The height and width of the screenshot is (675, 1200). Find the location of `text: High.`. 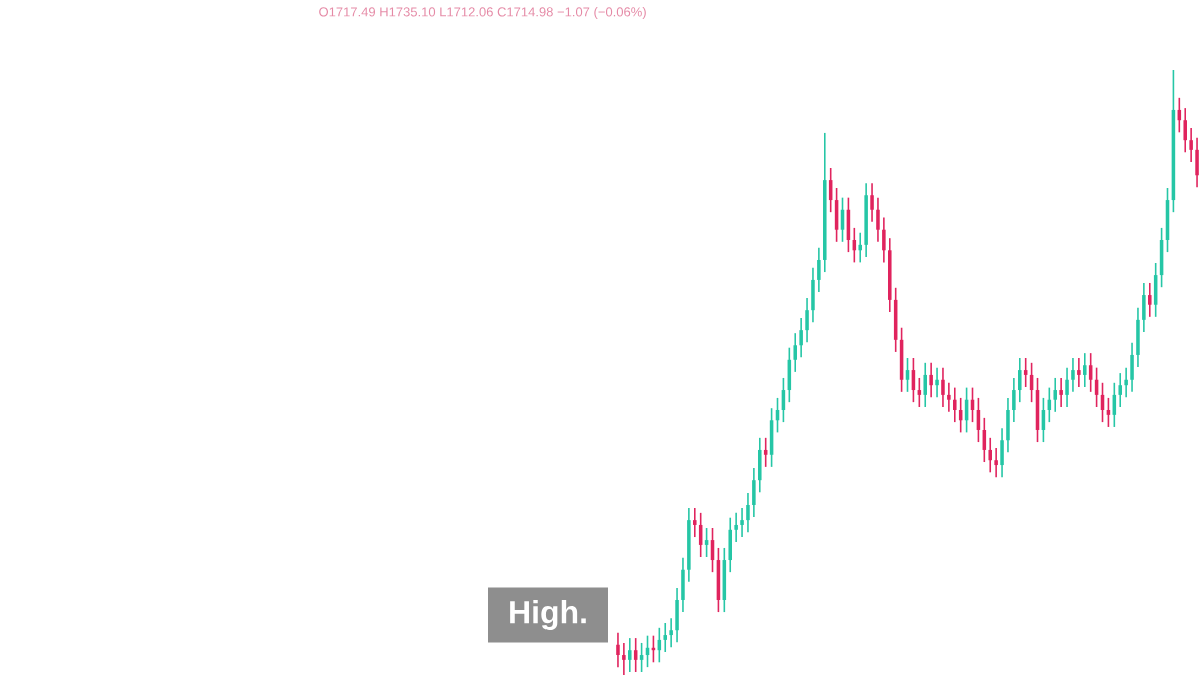

text: High. is located at coordinates (548, 615).